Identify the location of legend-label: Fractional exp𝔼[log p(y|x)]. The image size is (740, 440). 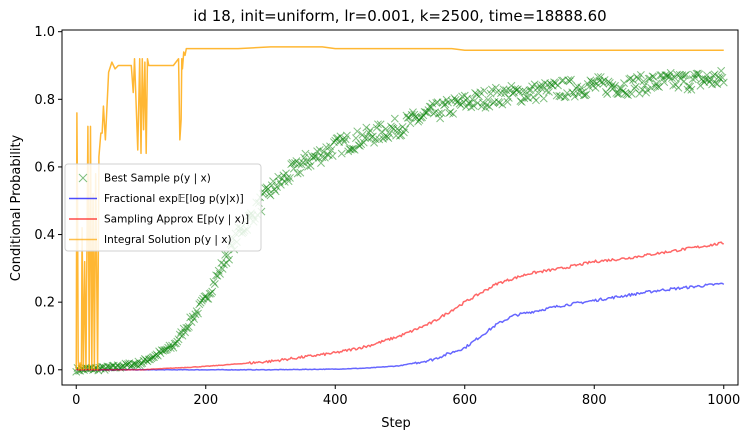
(174, 199).